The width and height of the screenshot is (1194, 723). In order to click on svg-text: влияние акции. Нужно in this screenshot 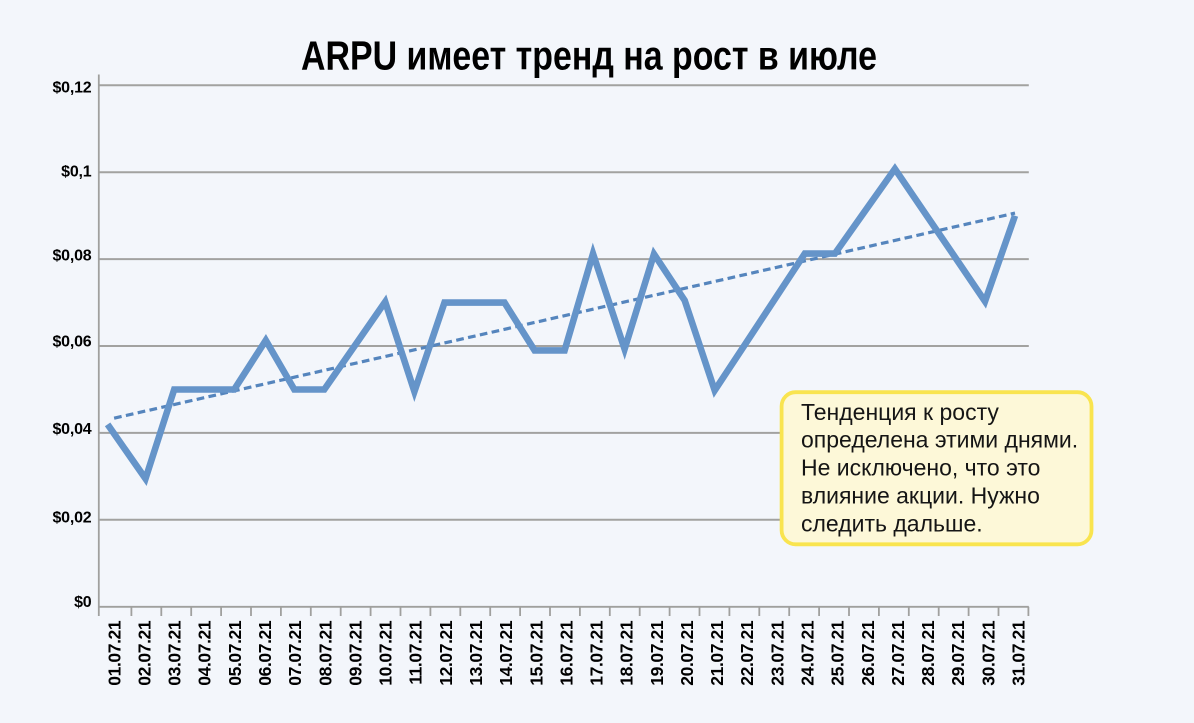, I will do `click(920, 496)`.